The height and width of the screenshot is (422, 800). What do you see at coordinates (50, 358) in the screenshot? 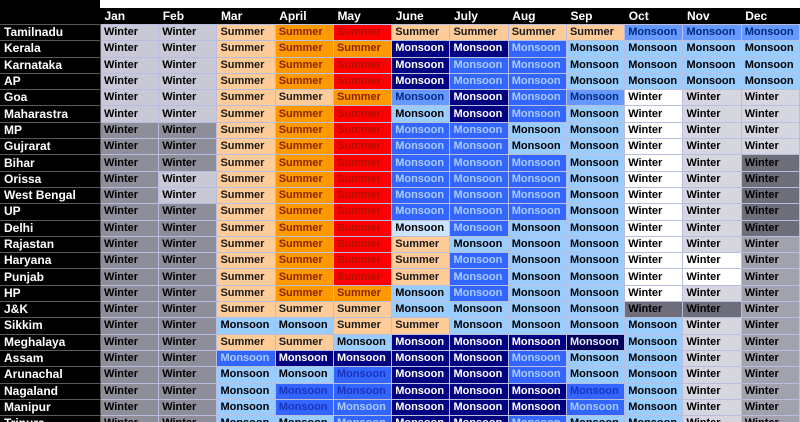
I see `row-label-assam: Assam` at bounding box center [50, 358].